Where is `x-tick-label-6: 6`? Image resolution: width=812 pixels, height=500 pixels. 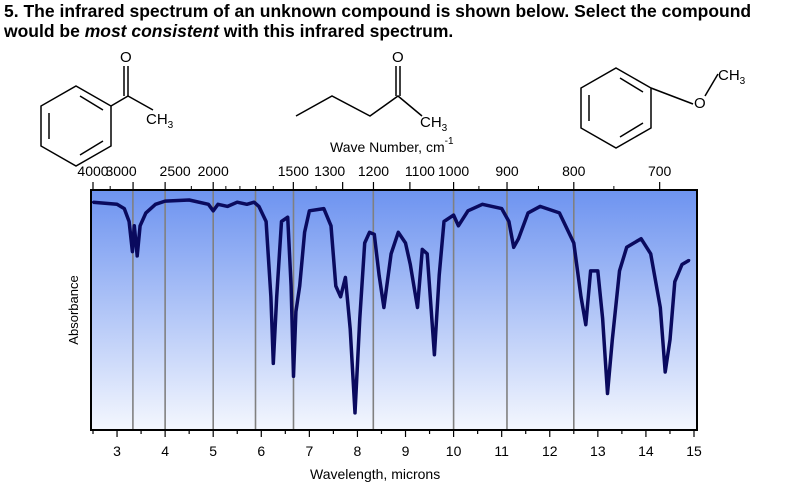 x-tick-label-6: 6 is located at coordinates (261, 451).